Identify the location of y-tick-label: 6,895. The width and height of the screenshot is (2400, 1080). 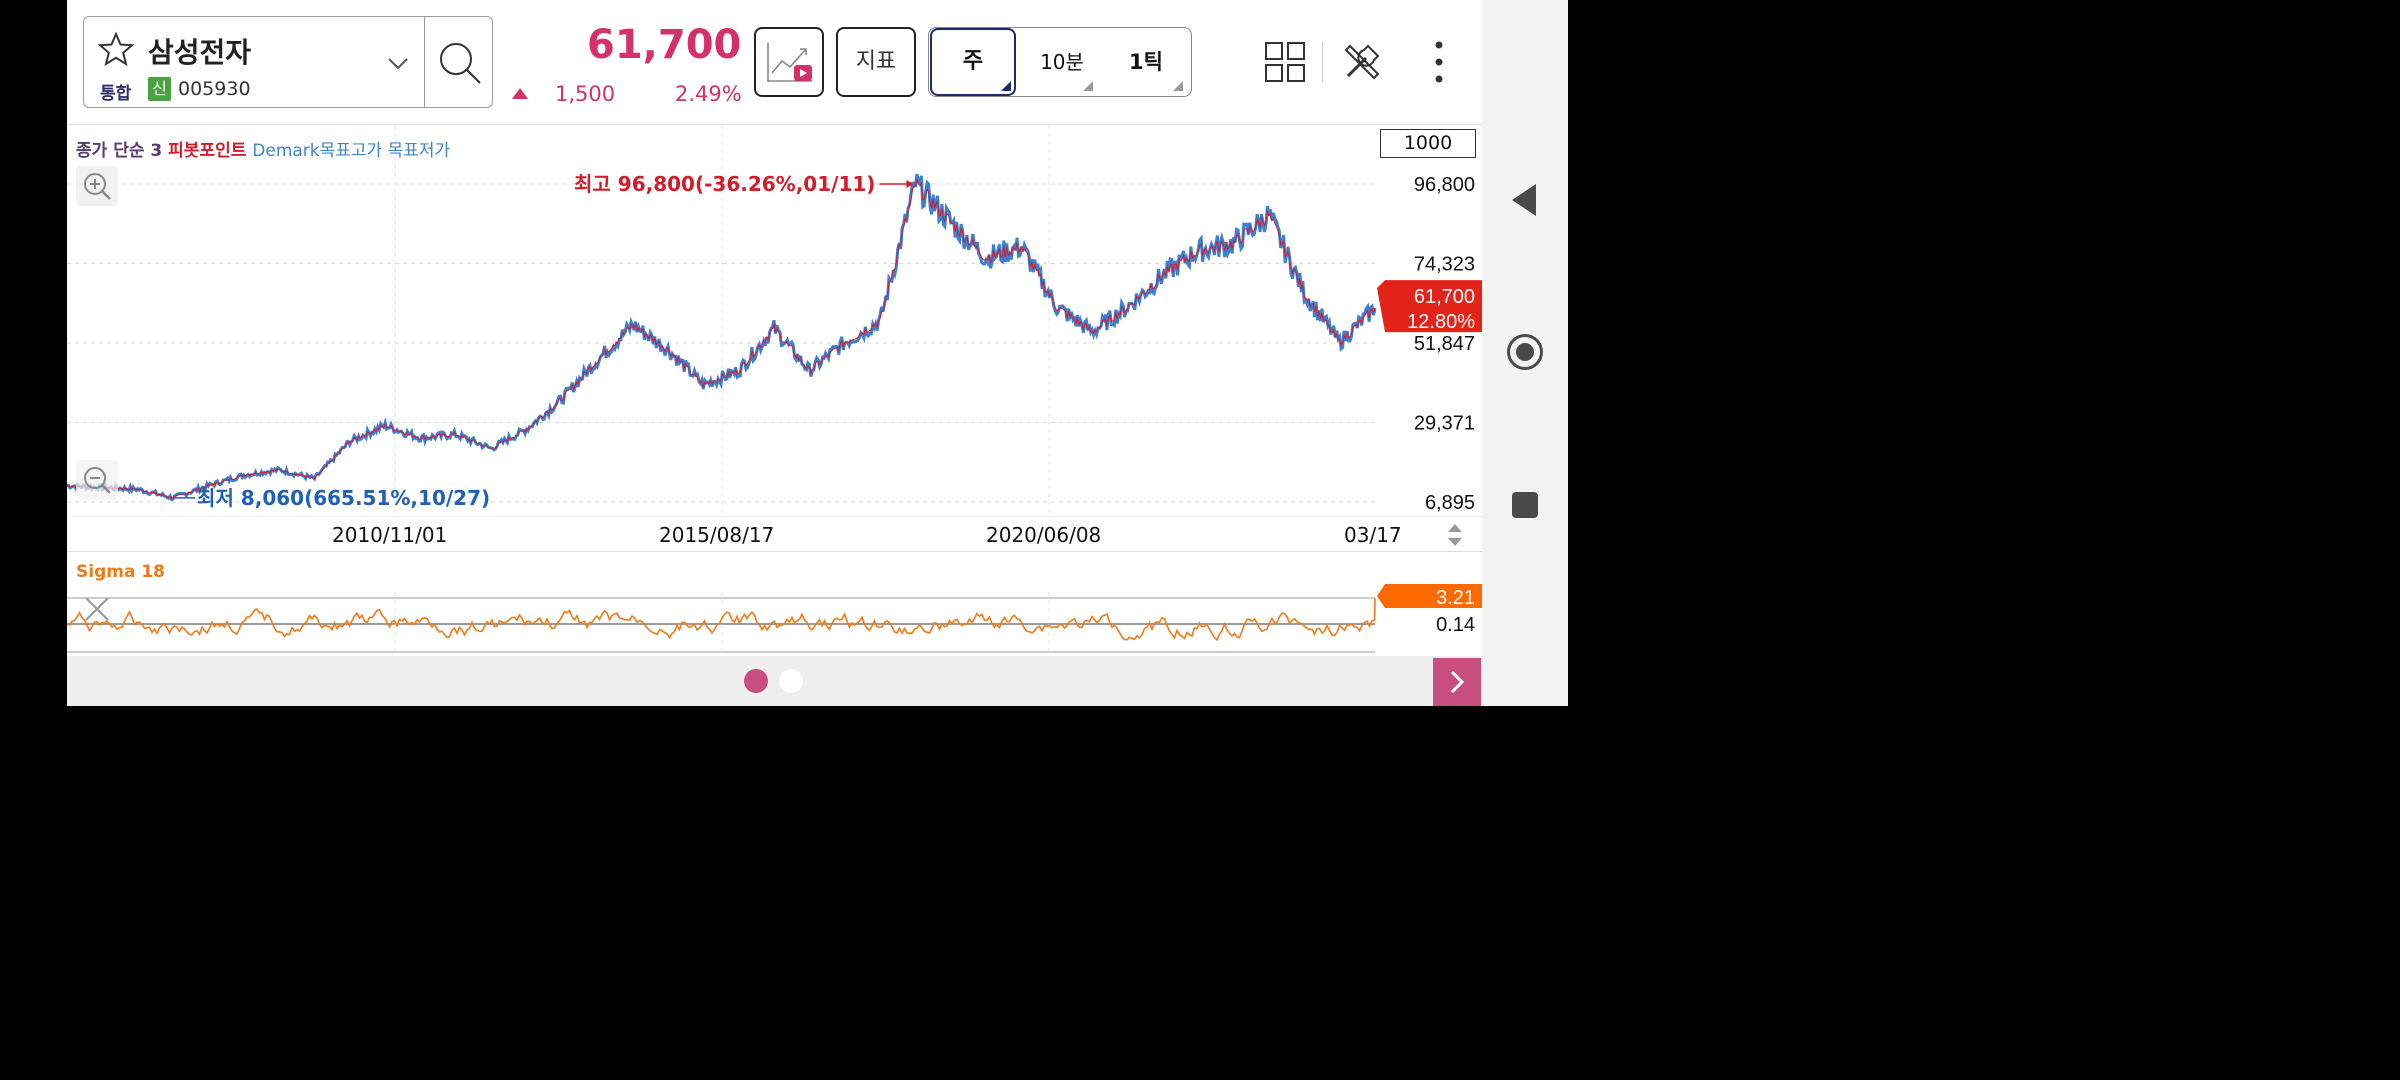
(1450, 503).